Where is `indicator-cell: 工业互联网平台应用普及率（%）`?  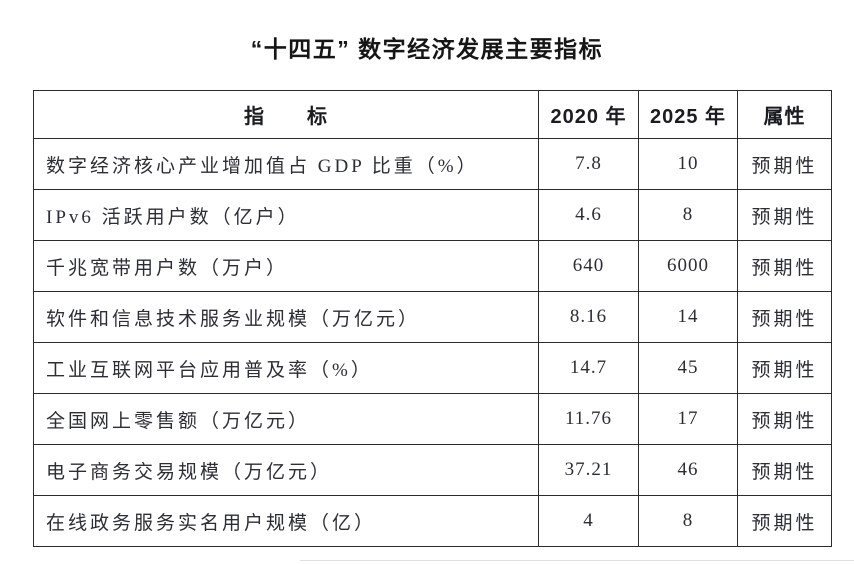
indicator-cell: 工业互联网平台应用普及率（%） is located at coordinates (286, 368).